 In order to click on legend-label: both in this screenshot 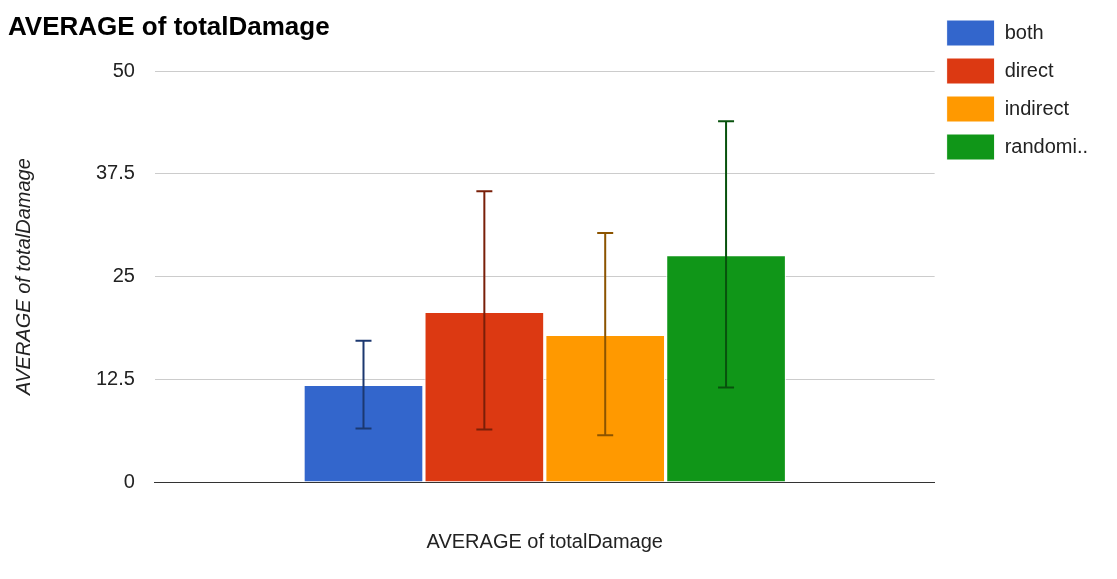, I will do `click(1024, 31)`.